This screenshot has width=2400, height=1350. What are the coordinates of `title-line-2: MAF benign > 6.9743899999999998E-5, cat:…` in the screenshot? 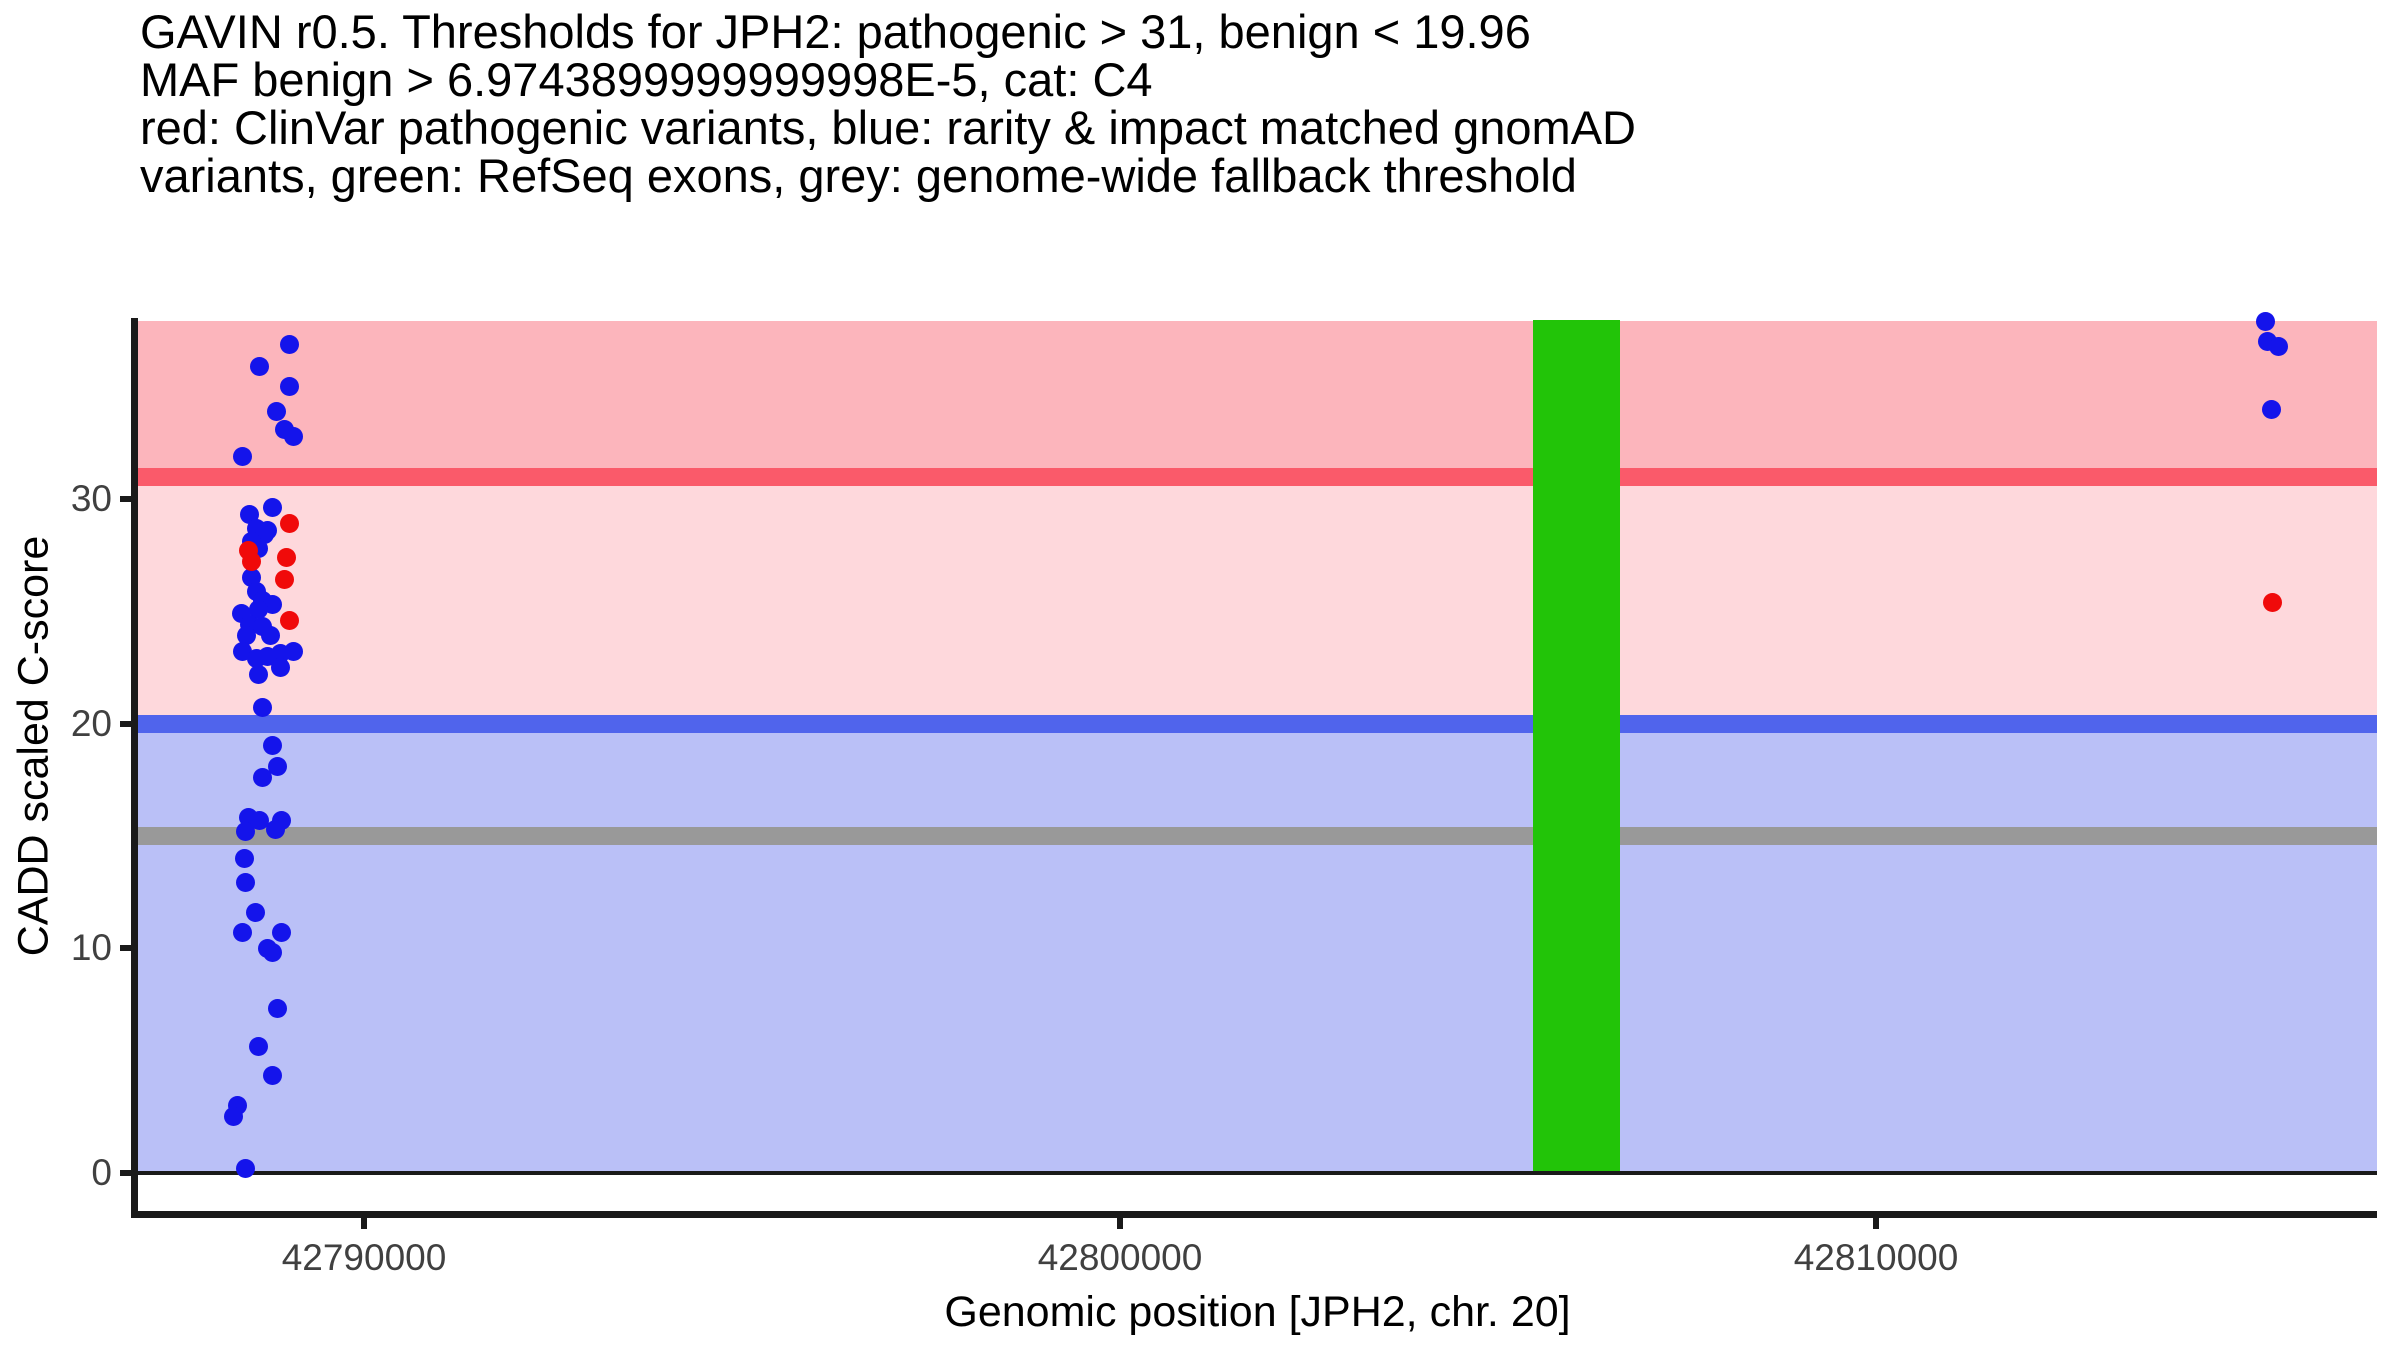 It's located at (646, 79).